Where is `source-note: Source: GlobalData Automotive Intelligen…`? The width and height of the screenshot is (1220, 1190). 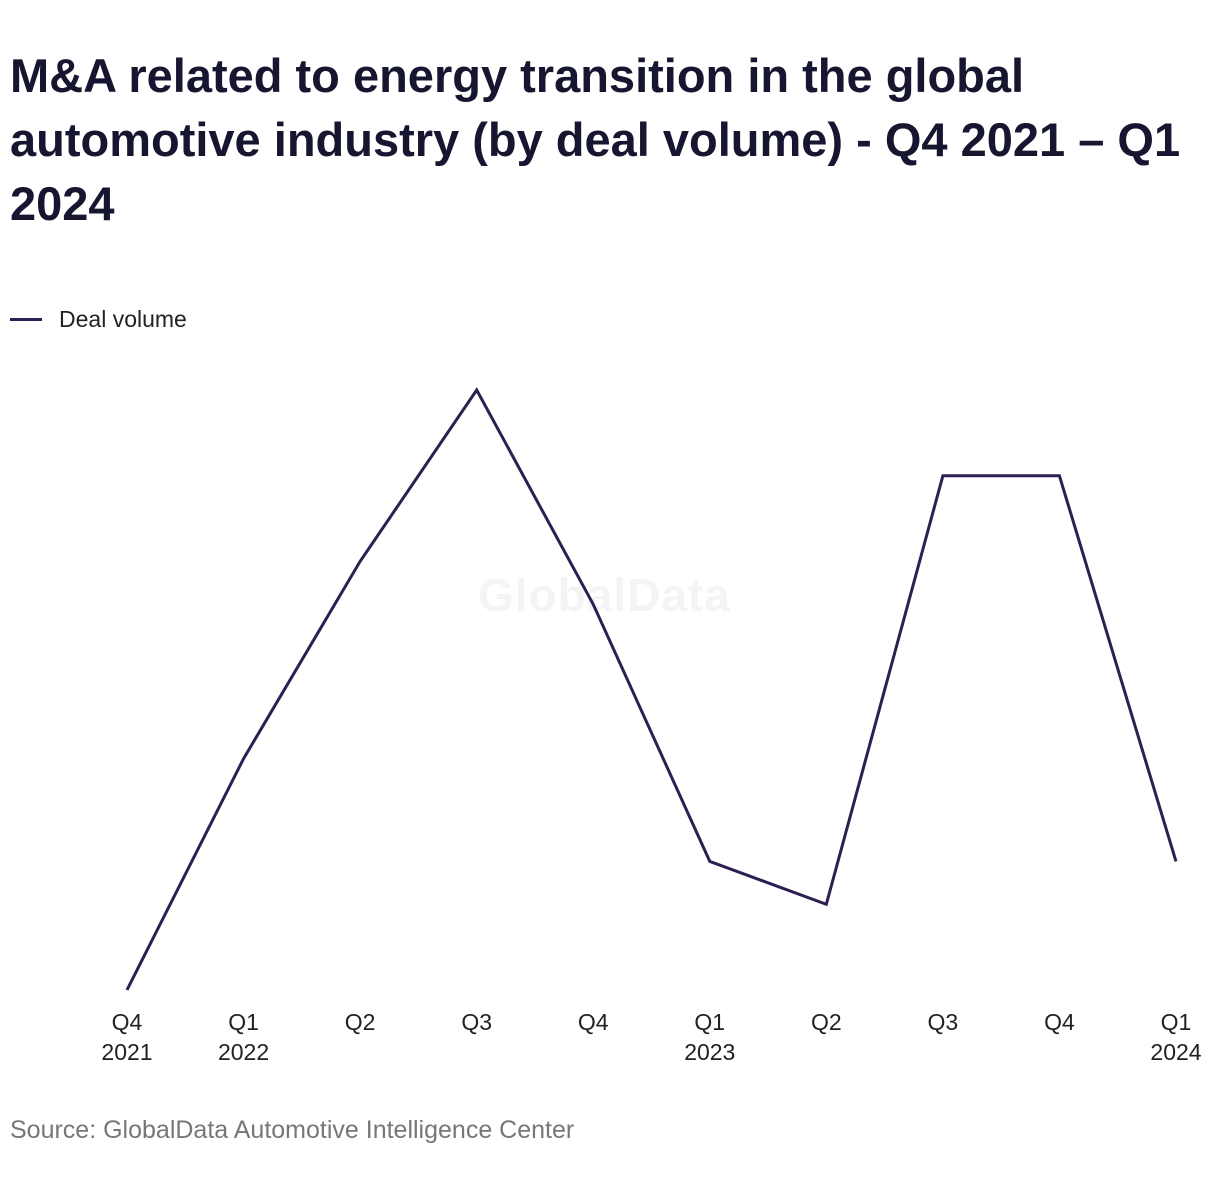 source-note: Source: GlobalData Automotive Intelligen… is located at coordinates (292, 1130).